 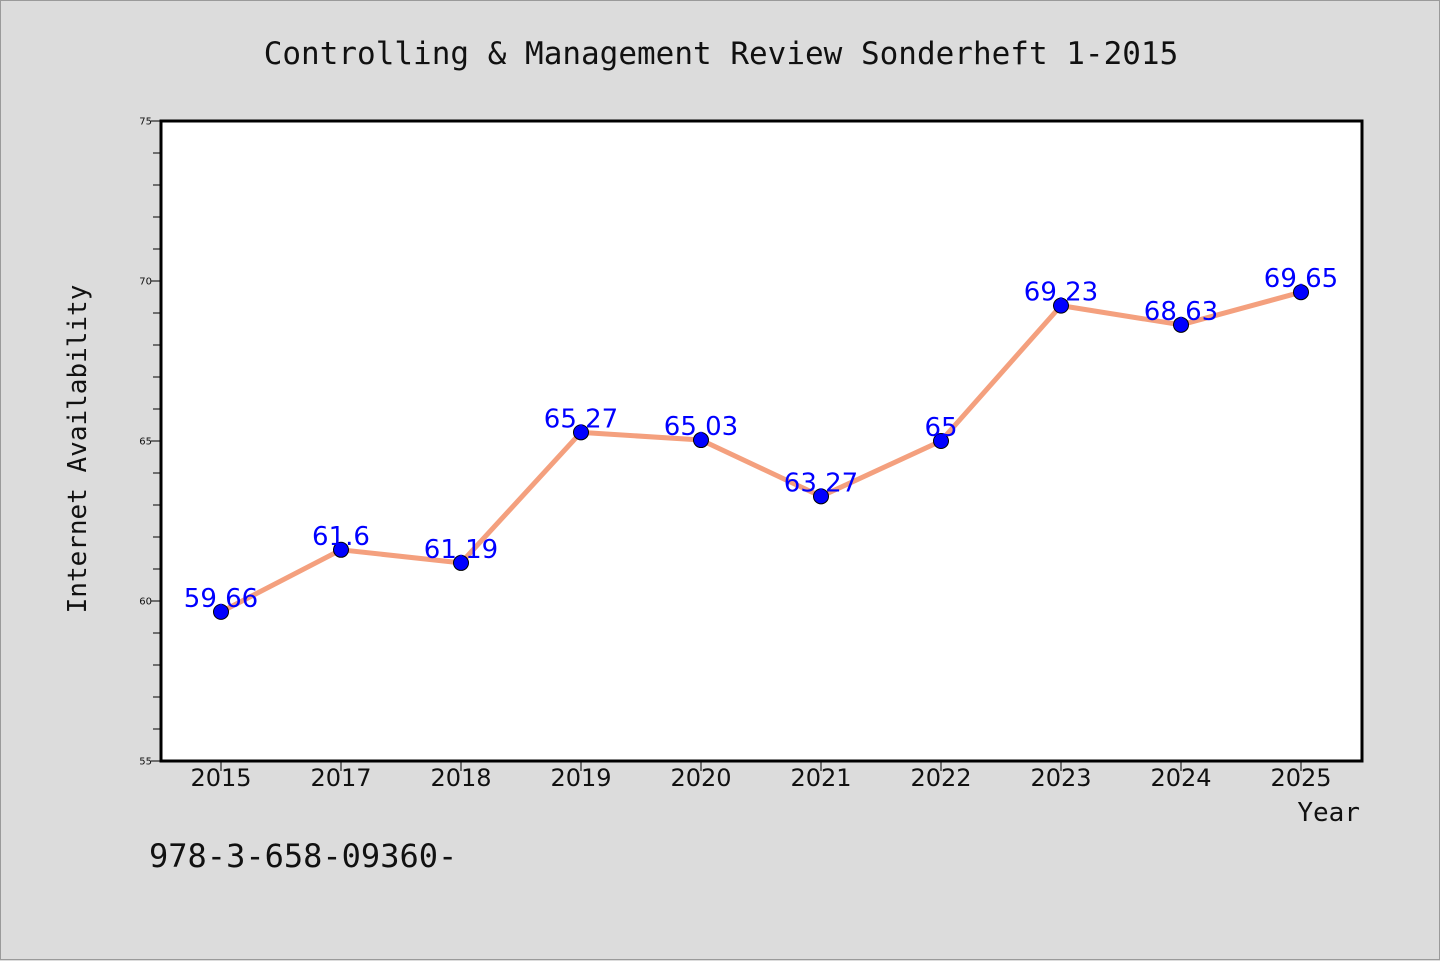 What do you see at coordinates (1300, 778) in the screenshot?
I see `x-tick-label: 2025` at bounding box center [1300, 778].